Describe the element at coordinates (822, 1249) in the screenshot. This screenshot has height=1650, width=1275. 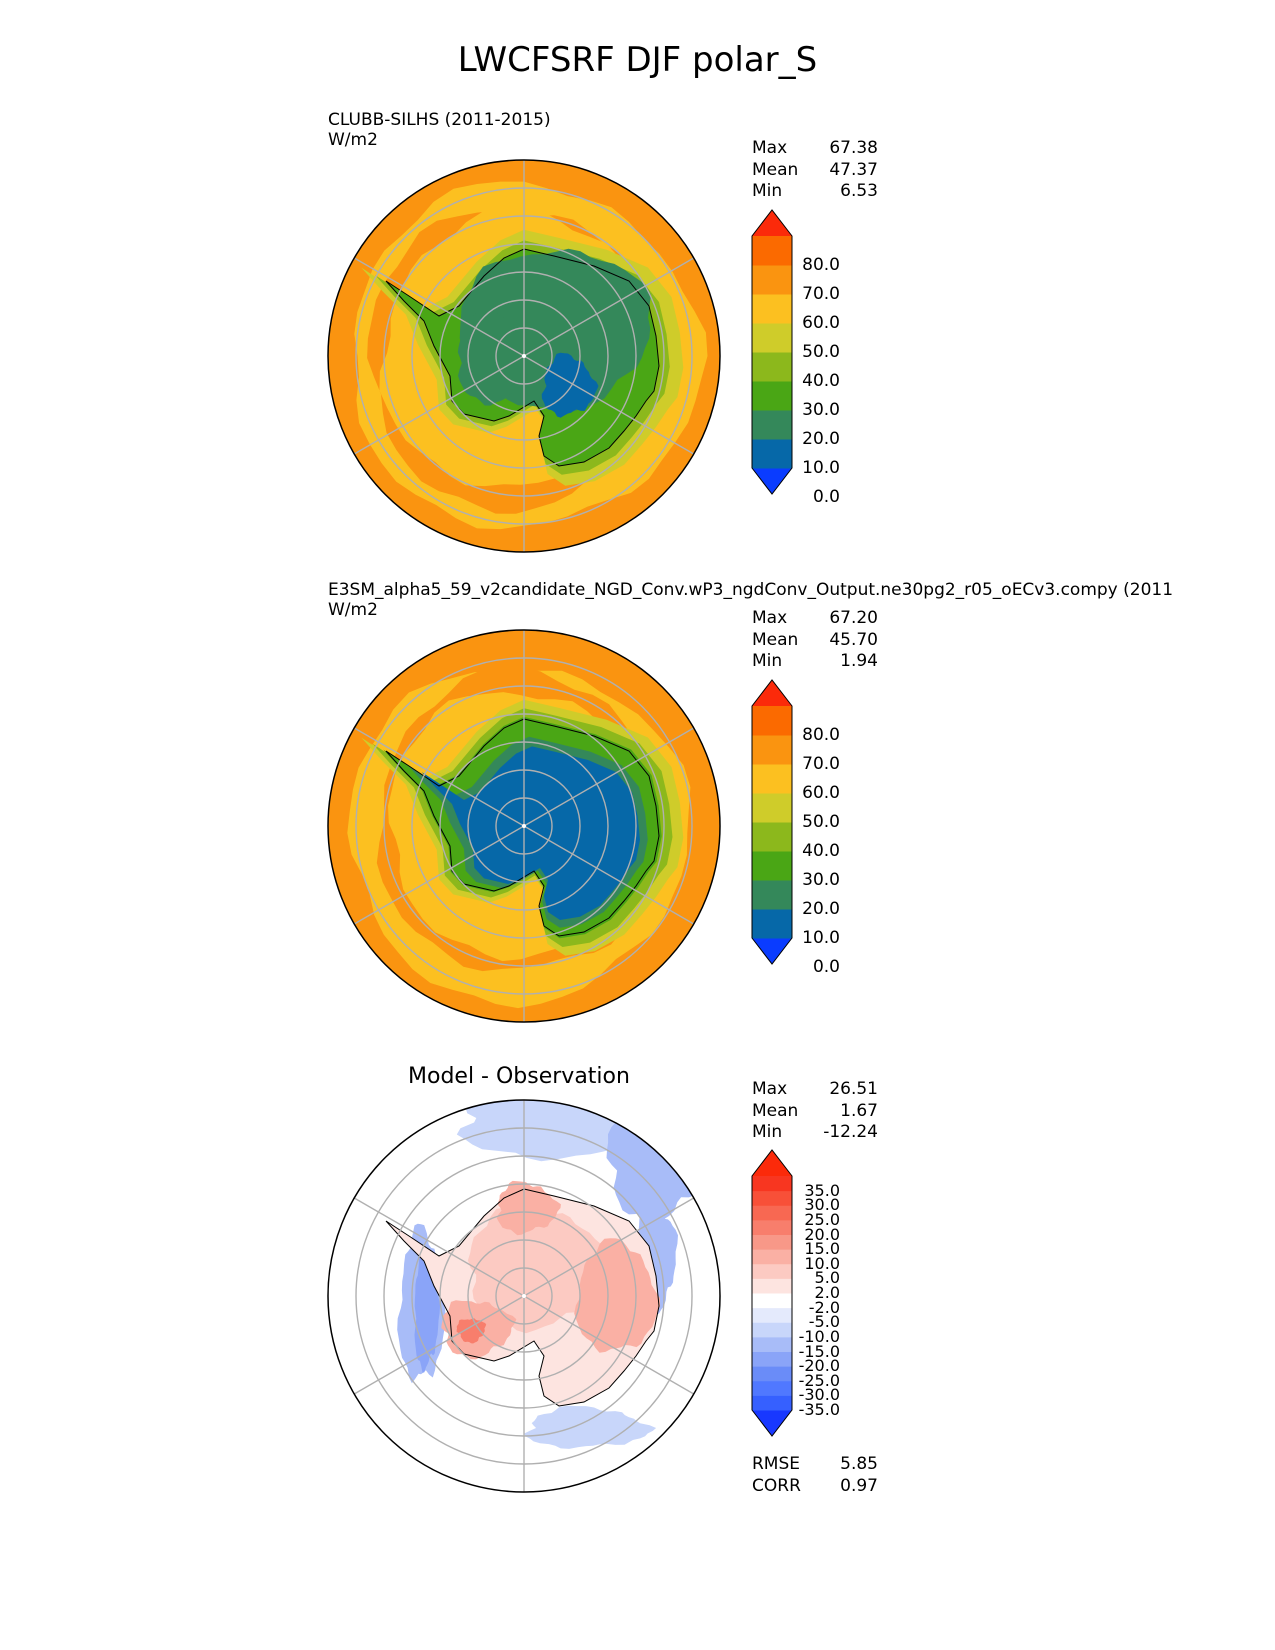
I see `colorbar-tick-label: 15.0` at that location.